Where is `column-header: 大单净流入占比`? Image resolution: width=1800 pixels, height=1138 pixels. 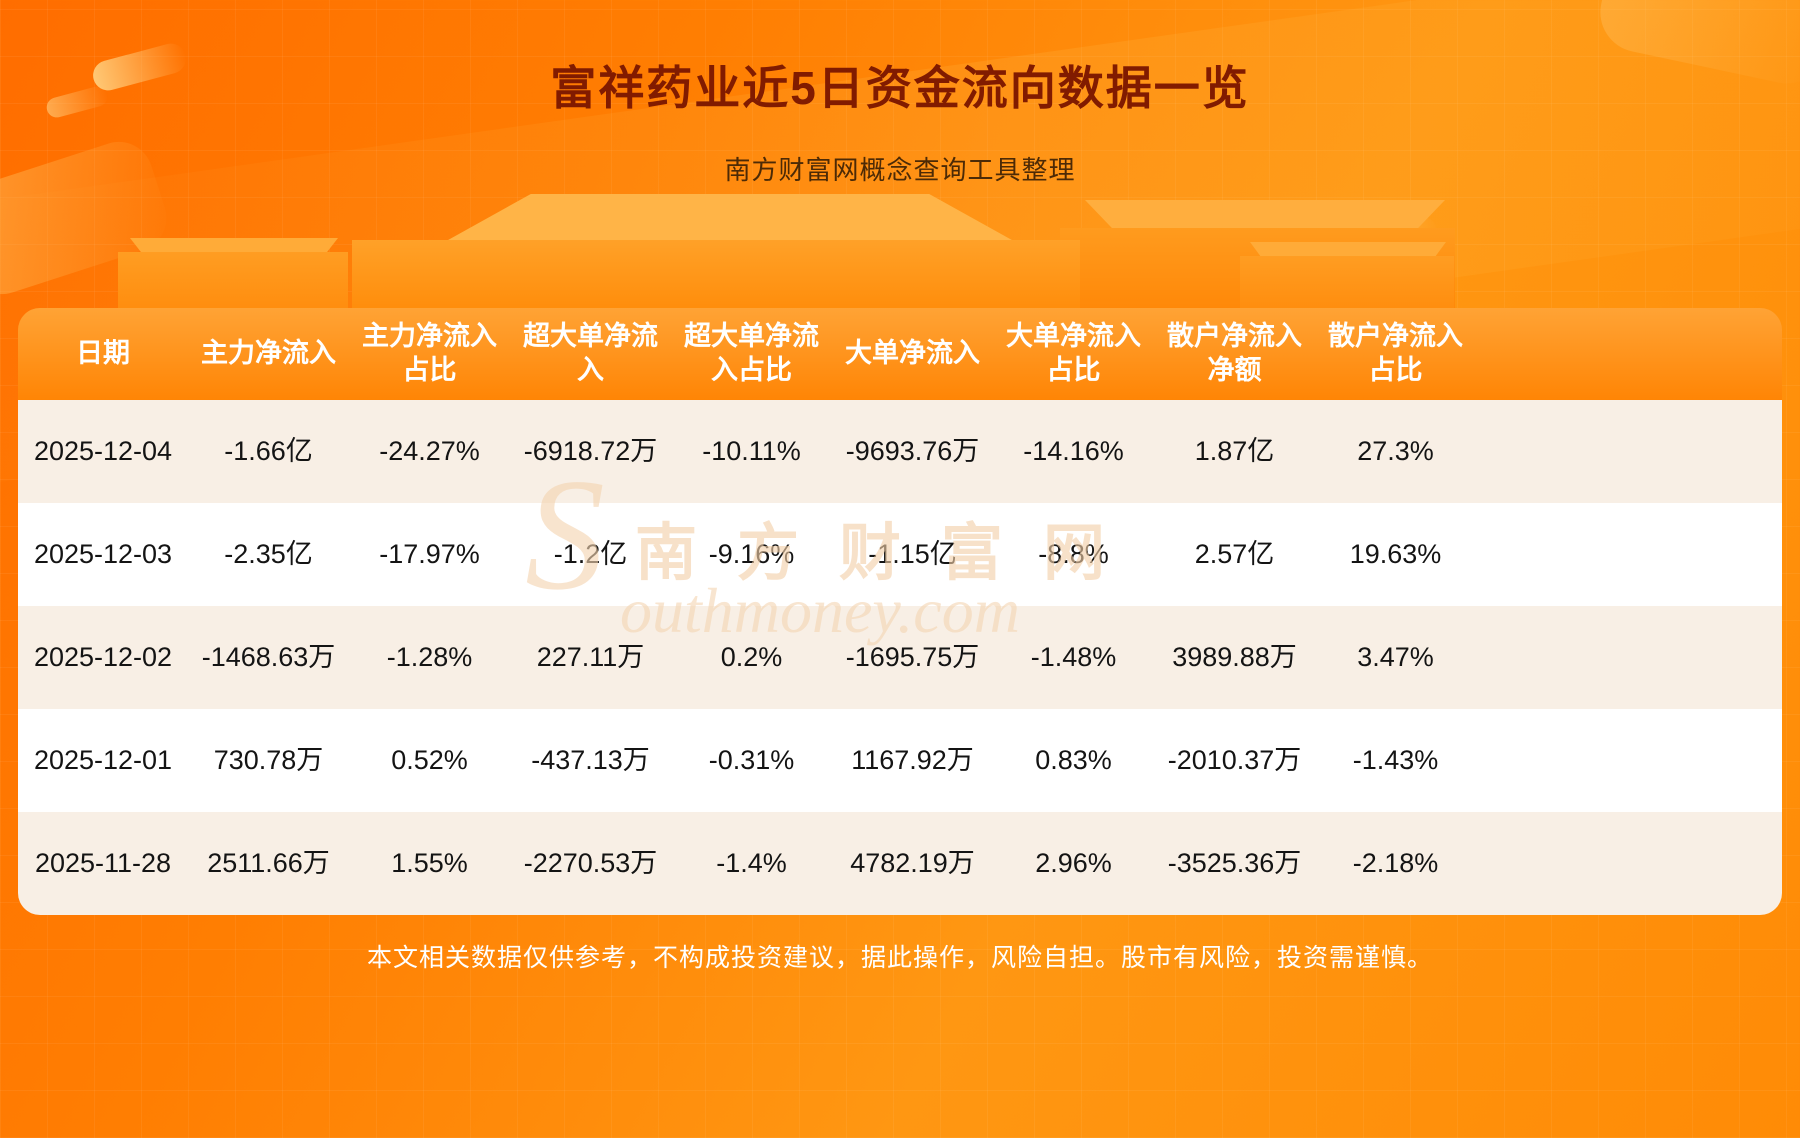 column-header: 大单净流入占比 is located at coordinates (1073, 353).